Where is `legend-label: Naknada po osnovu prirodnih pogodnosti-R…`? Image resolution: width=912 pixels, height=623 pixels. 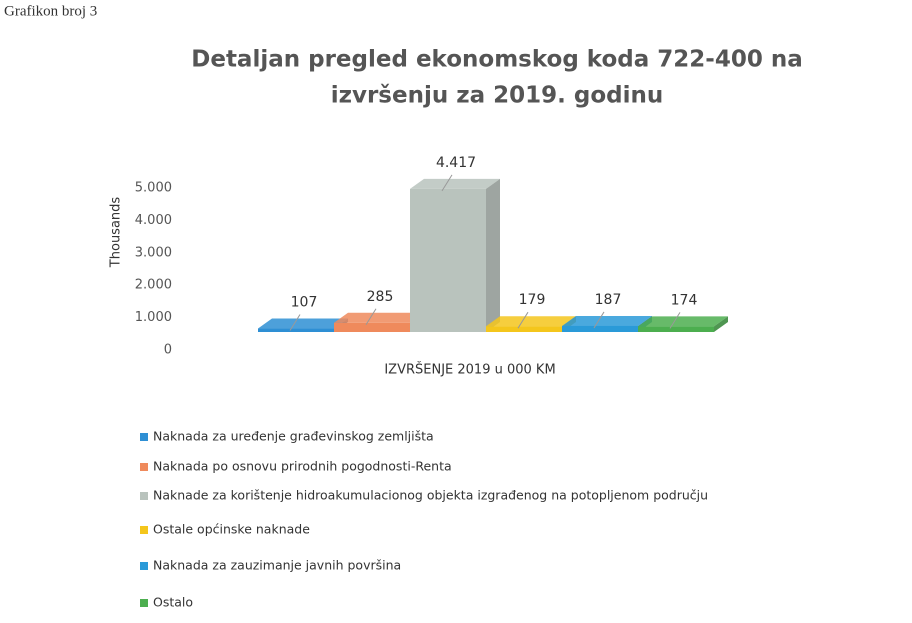
legend-label: Naknada po osnovu prirodnih pogodnosti-R… is located at coordinates (302, 466).